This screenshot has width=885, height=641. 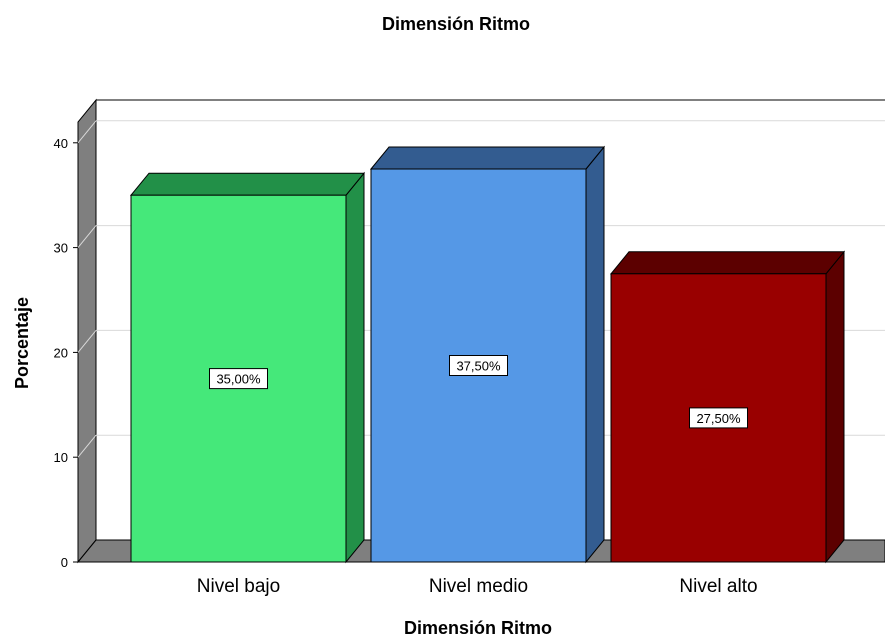 What do you see at coordinates (64, 562) in the screenshot?
I see `y-tick-label: 0` at bounding box center [64, 562].